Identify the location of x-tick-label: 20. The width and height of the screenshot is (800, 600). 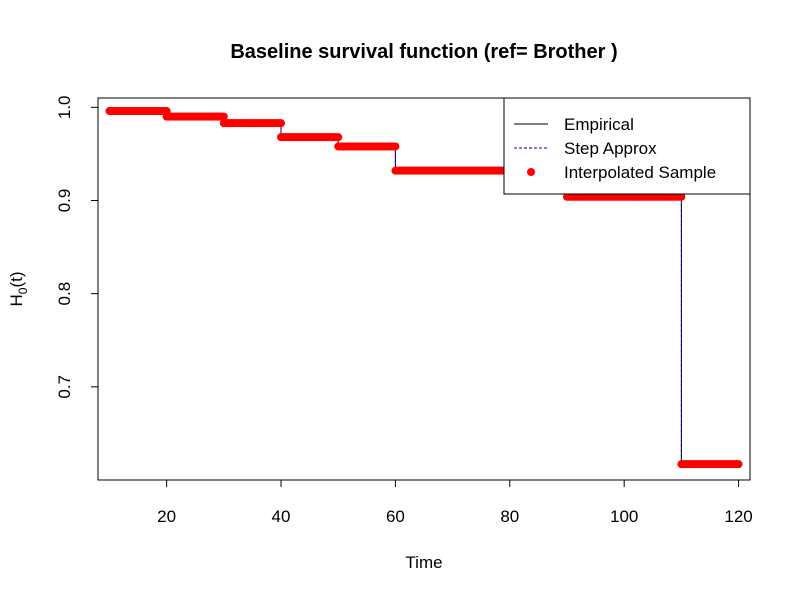
(166, 516).